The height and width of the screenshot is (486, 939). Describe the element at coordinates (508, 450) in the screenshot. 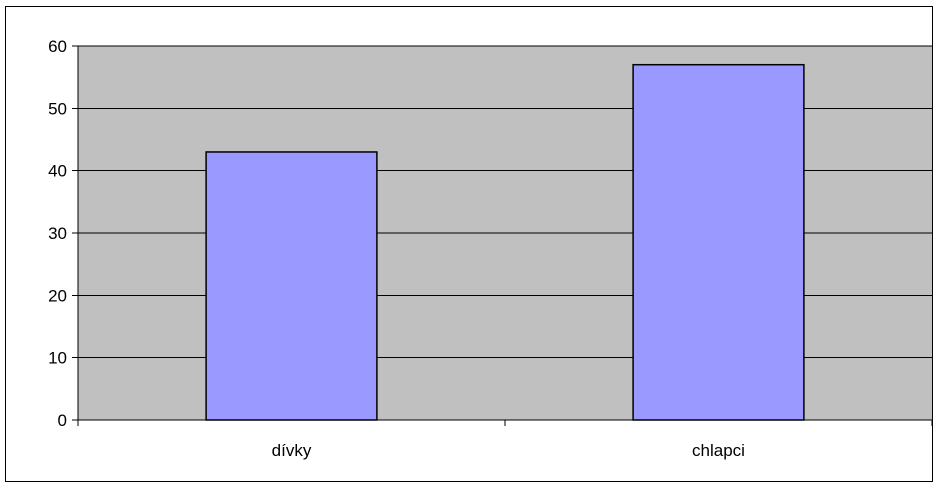

I see `x-tick-labels: dívky chlapci` at that location.